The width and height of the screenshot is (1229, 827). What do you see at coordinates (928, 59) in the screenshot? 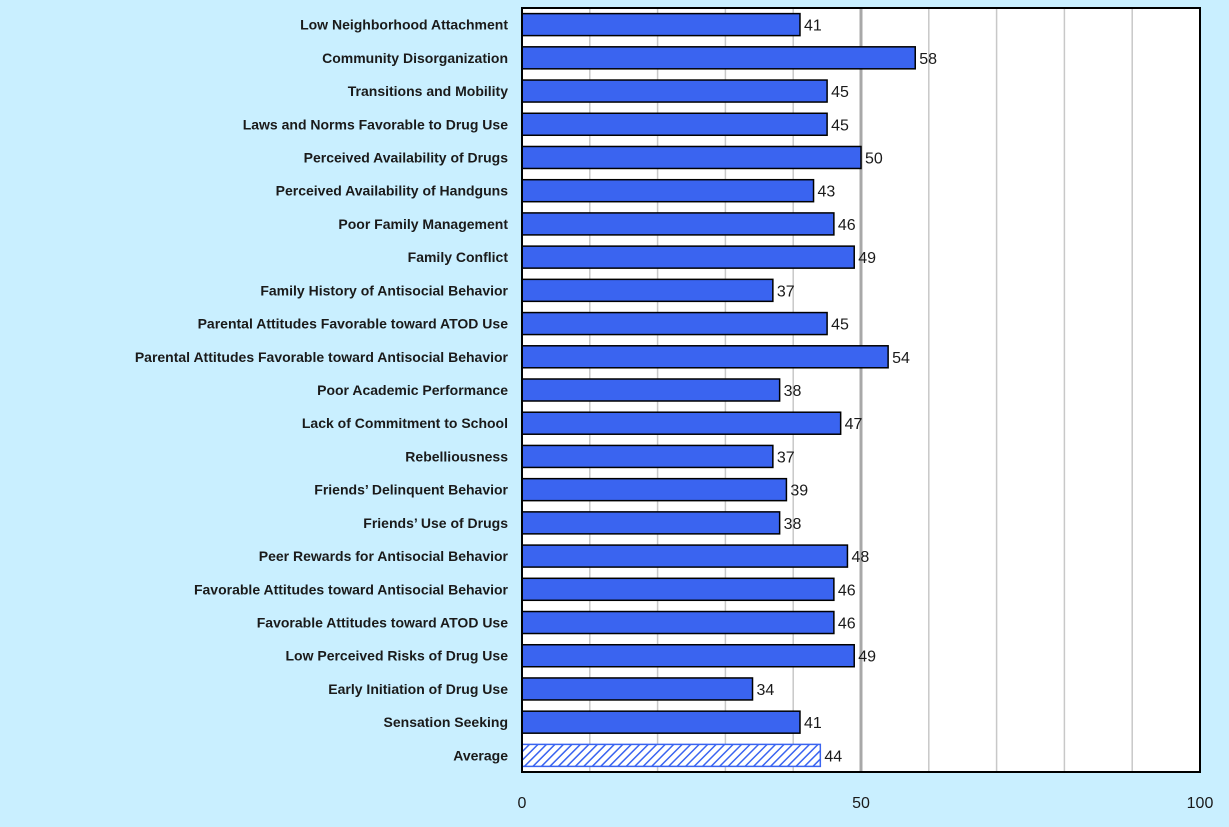
I see `value-label: 58` at bounding box center [928, 59].